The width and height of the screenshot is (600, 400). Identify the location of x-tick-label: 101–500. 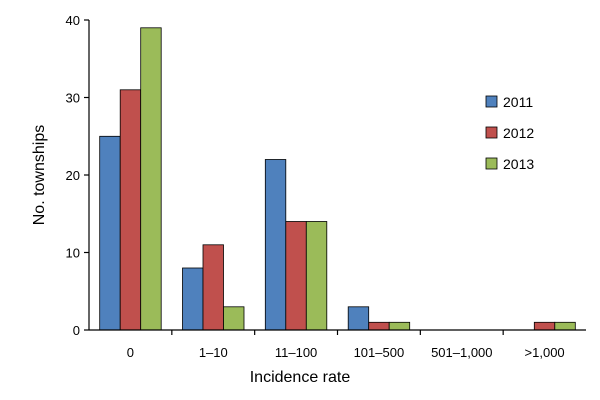
(379, 352).